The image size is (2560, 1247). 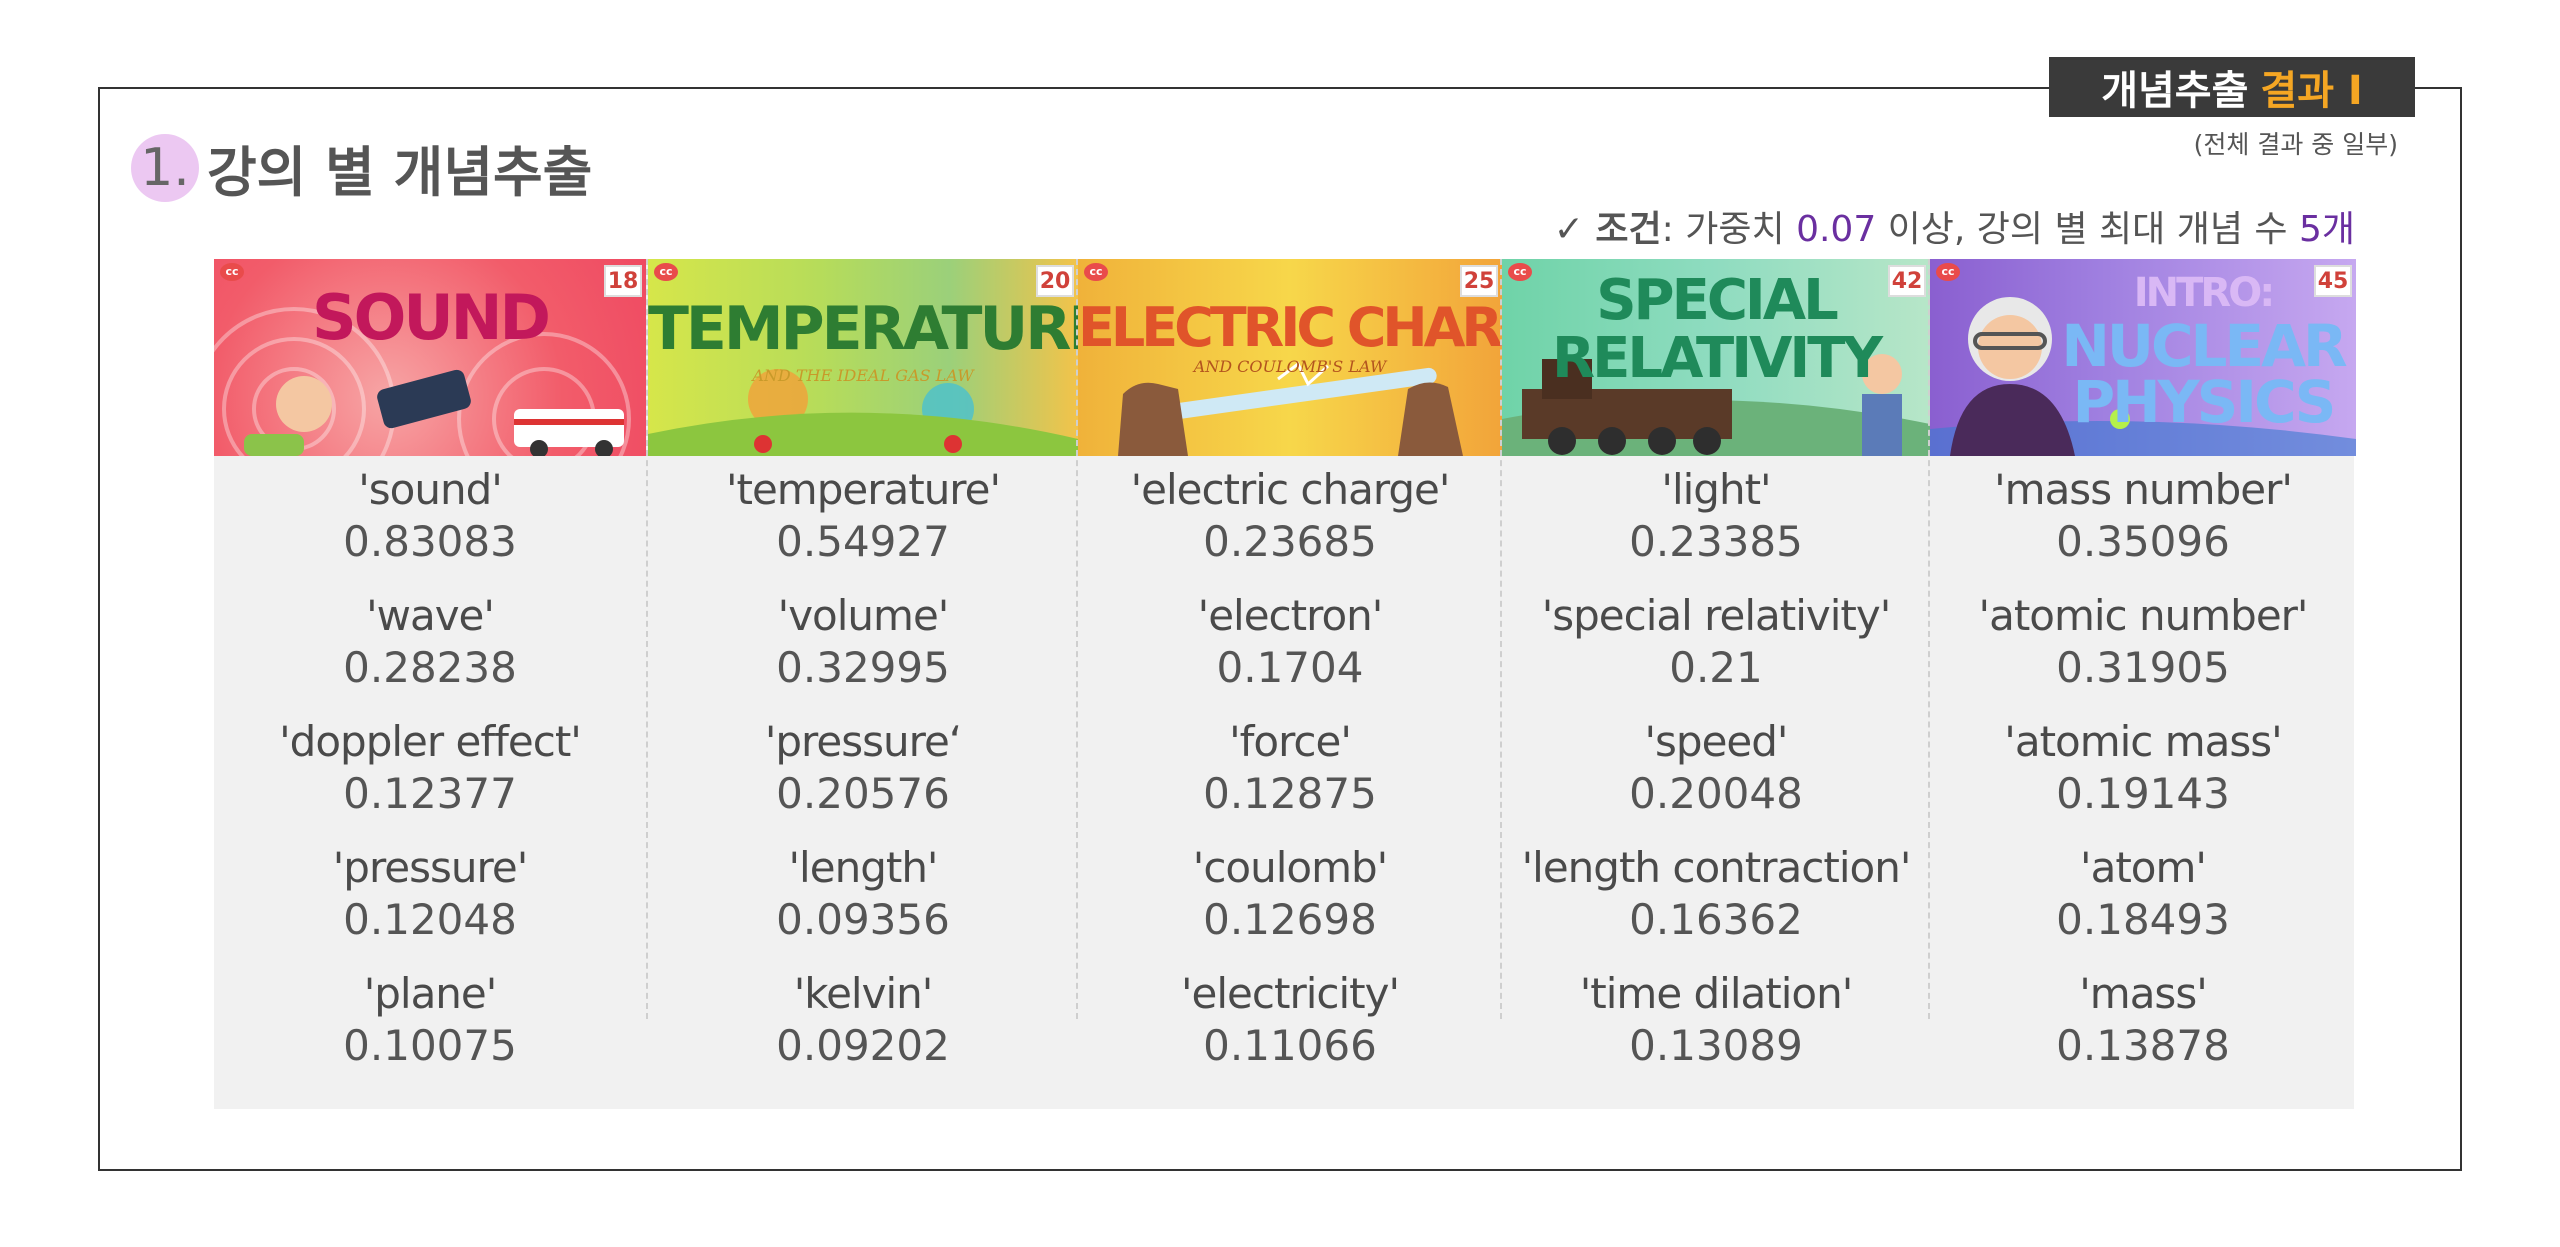 What do you see at coordinates (2143, 919) in the screenshot?
I see `concept-weight: 0.18493` at bounding box center [2143, 919].